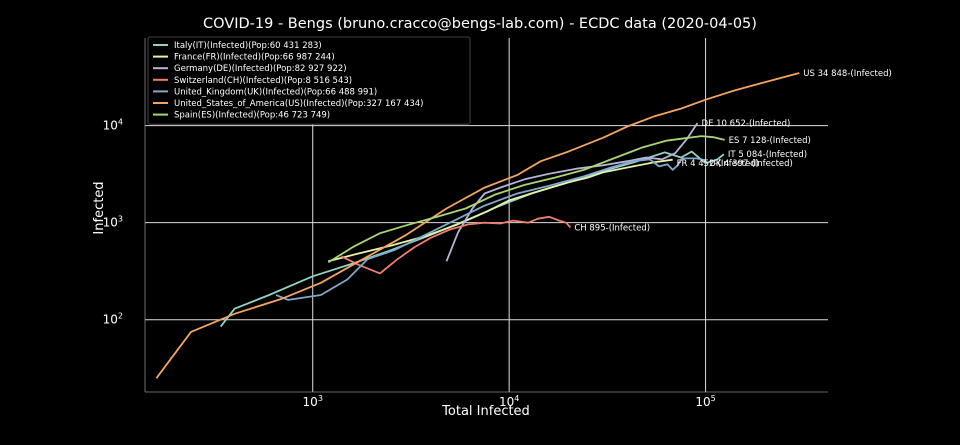 Image resolution: width=960 pixels, height=445 pixels. Describe the element at coordinates (99, 207) in the screenshot. I see `y-axis-label: Infected` at that location.